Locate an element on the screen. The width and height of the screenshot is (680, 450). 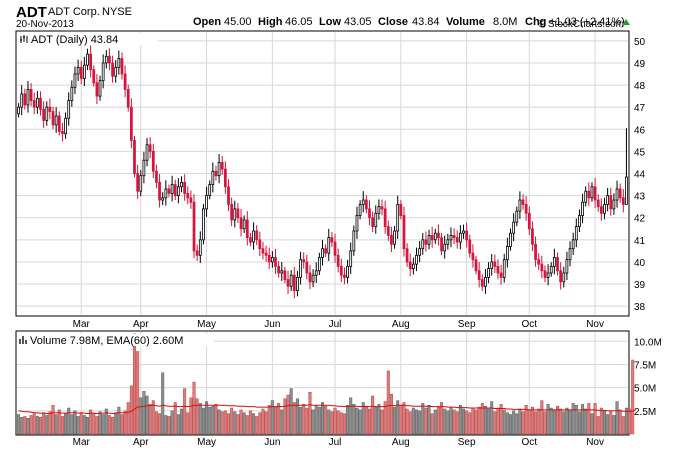
low-label: Low is located at coordinates (330, 22).